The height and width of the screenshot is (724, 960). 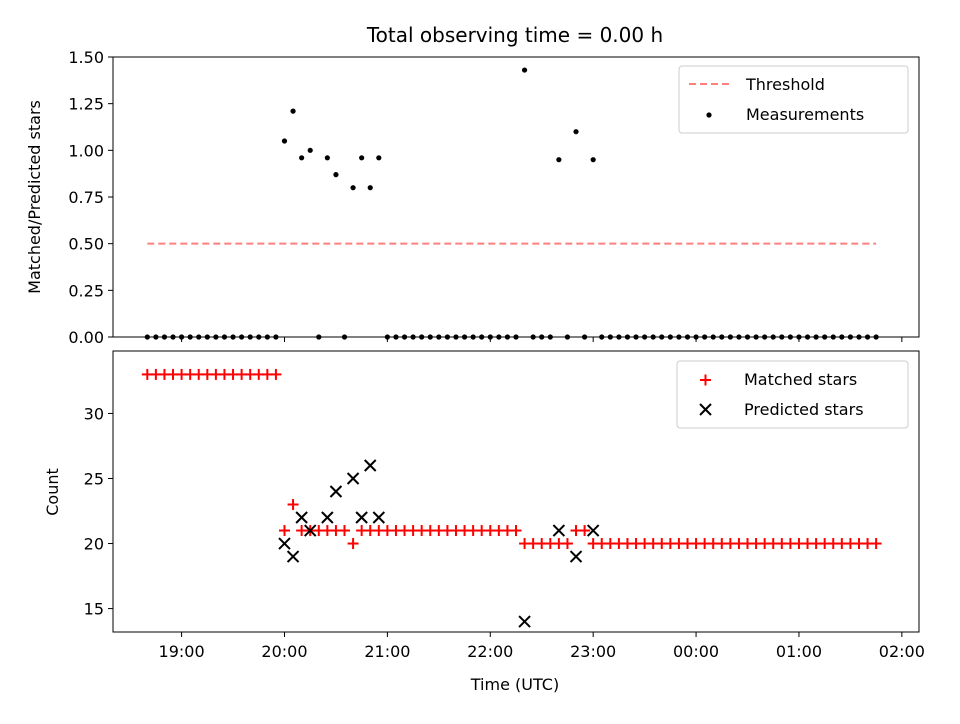 I want to click on x-tick-label-6: 01:00, so click(x=799, y=651).